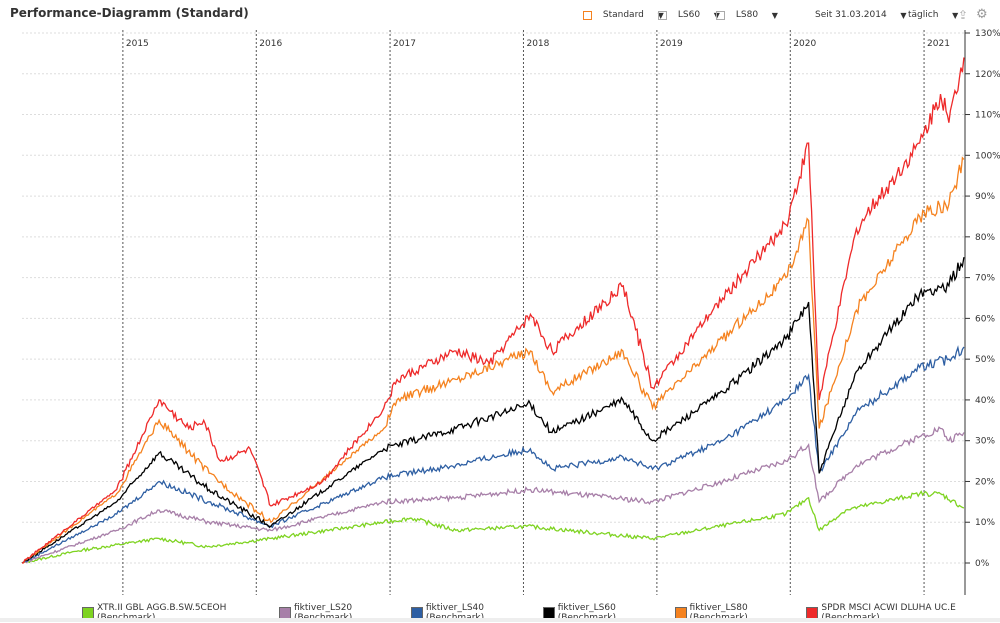 The height and width of the screenshot is (623, 1000). What do you see at coordinates (938, 44) in the screenshot?
I see `x-tick-label: 2021` at bounding box center [938, 44].